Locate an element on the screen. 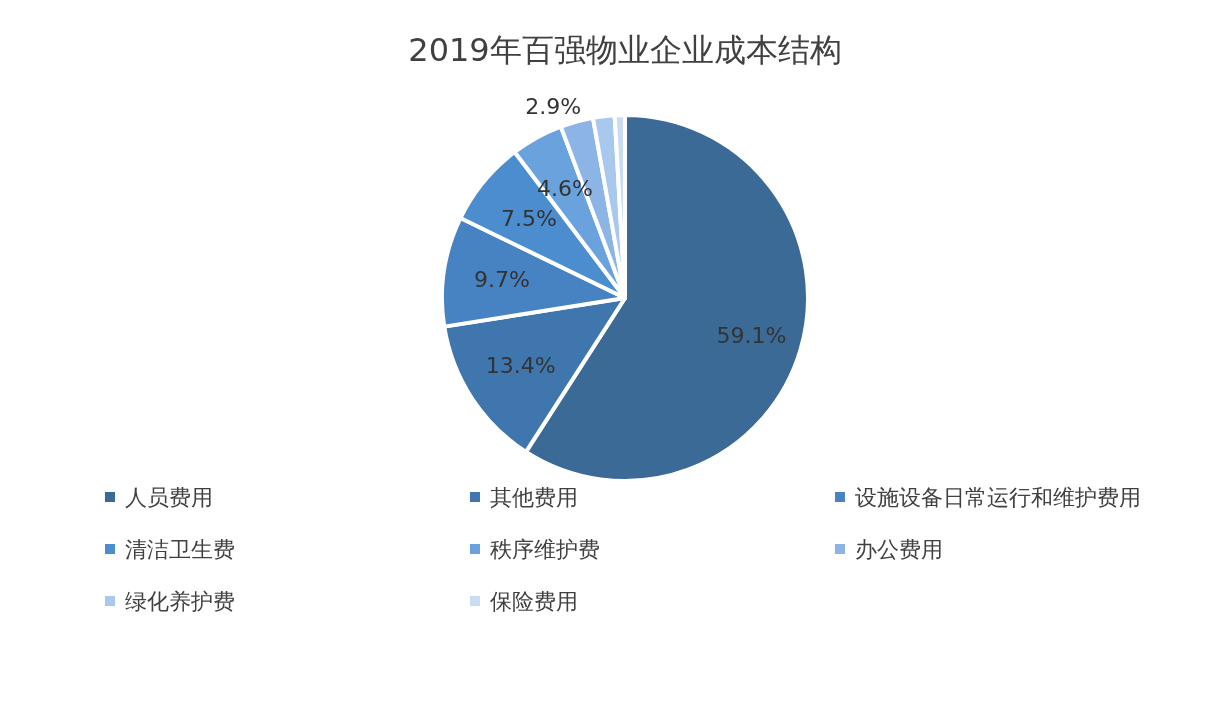  legend-label: 人员费用 is located at coordinates (169, 497).